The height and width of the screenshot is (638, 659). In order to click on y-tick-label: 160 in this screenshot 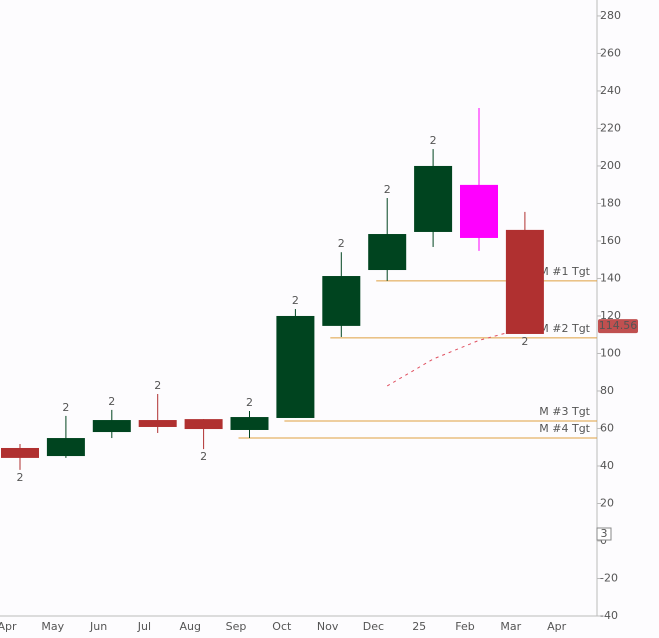, I will do `click(610, 240)`.